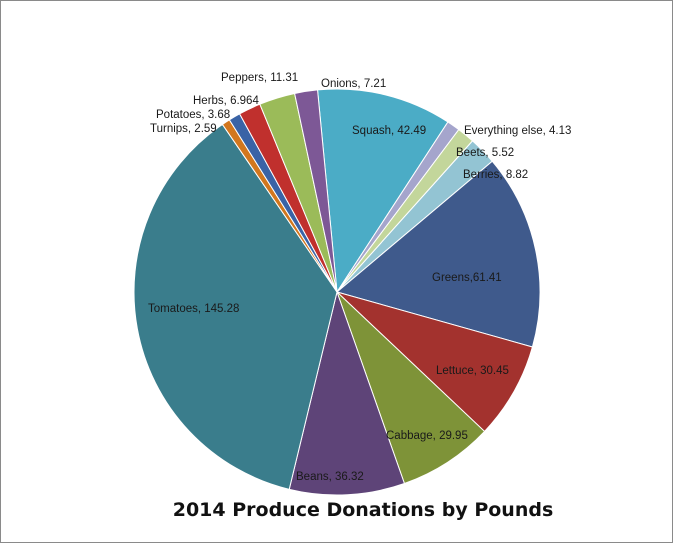  Describe the element at coordinates (363, 510) in the screenshot. I see `chart-title: 2014 Produce Donations by Pounds` at that location.